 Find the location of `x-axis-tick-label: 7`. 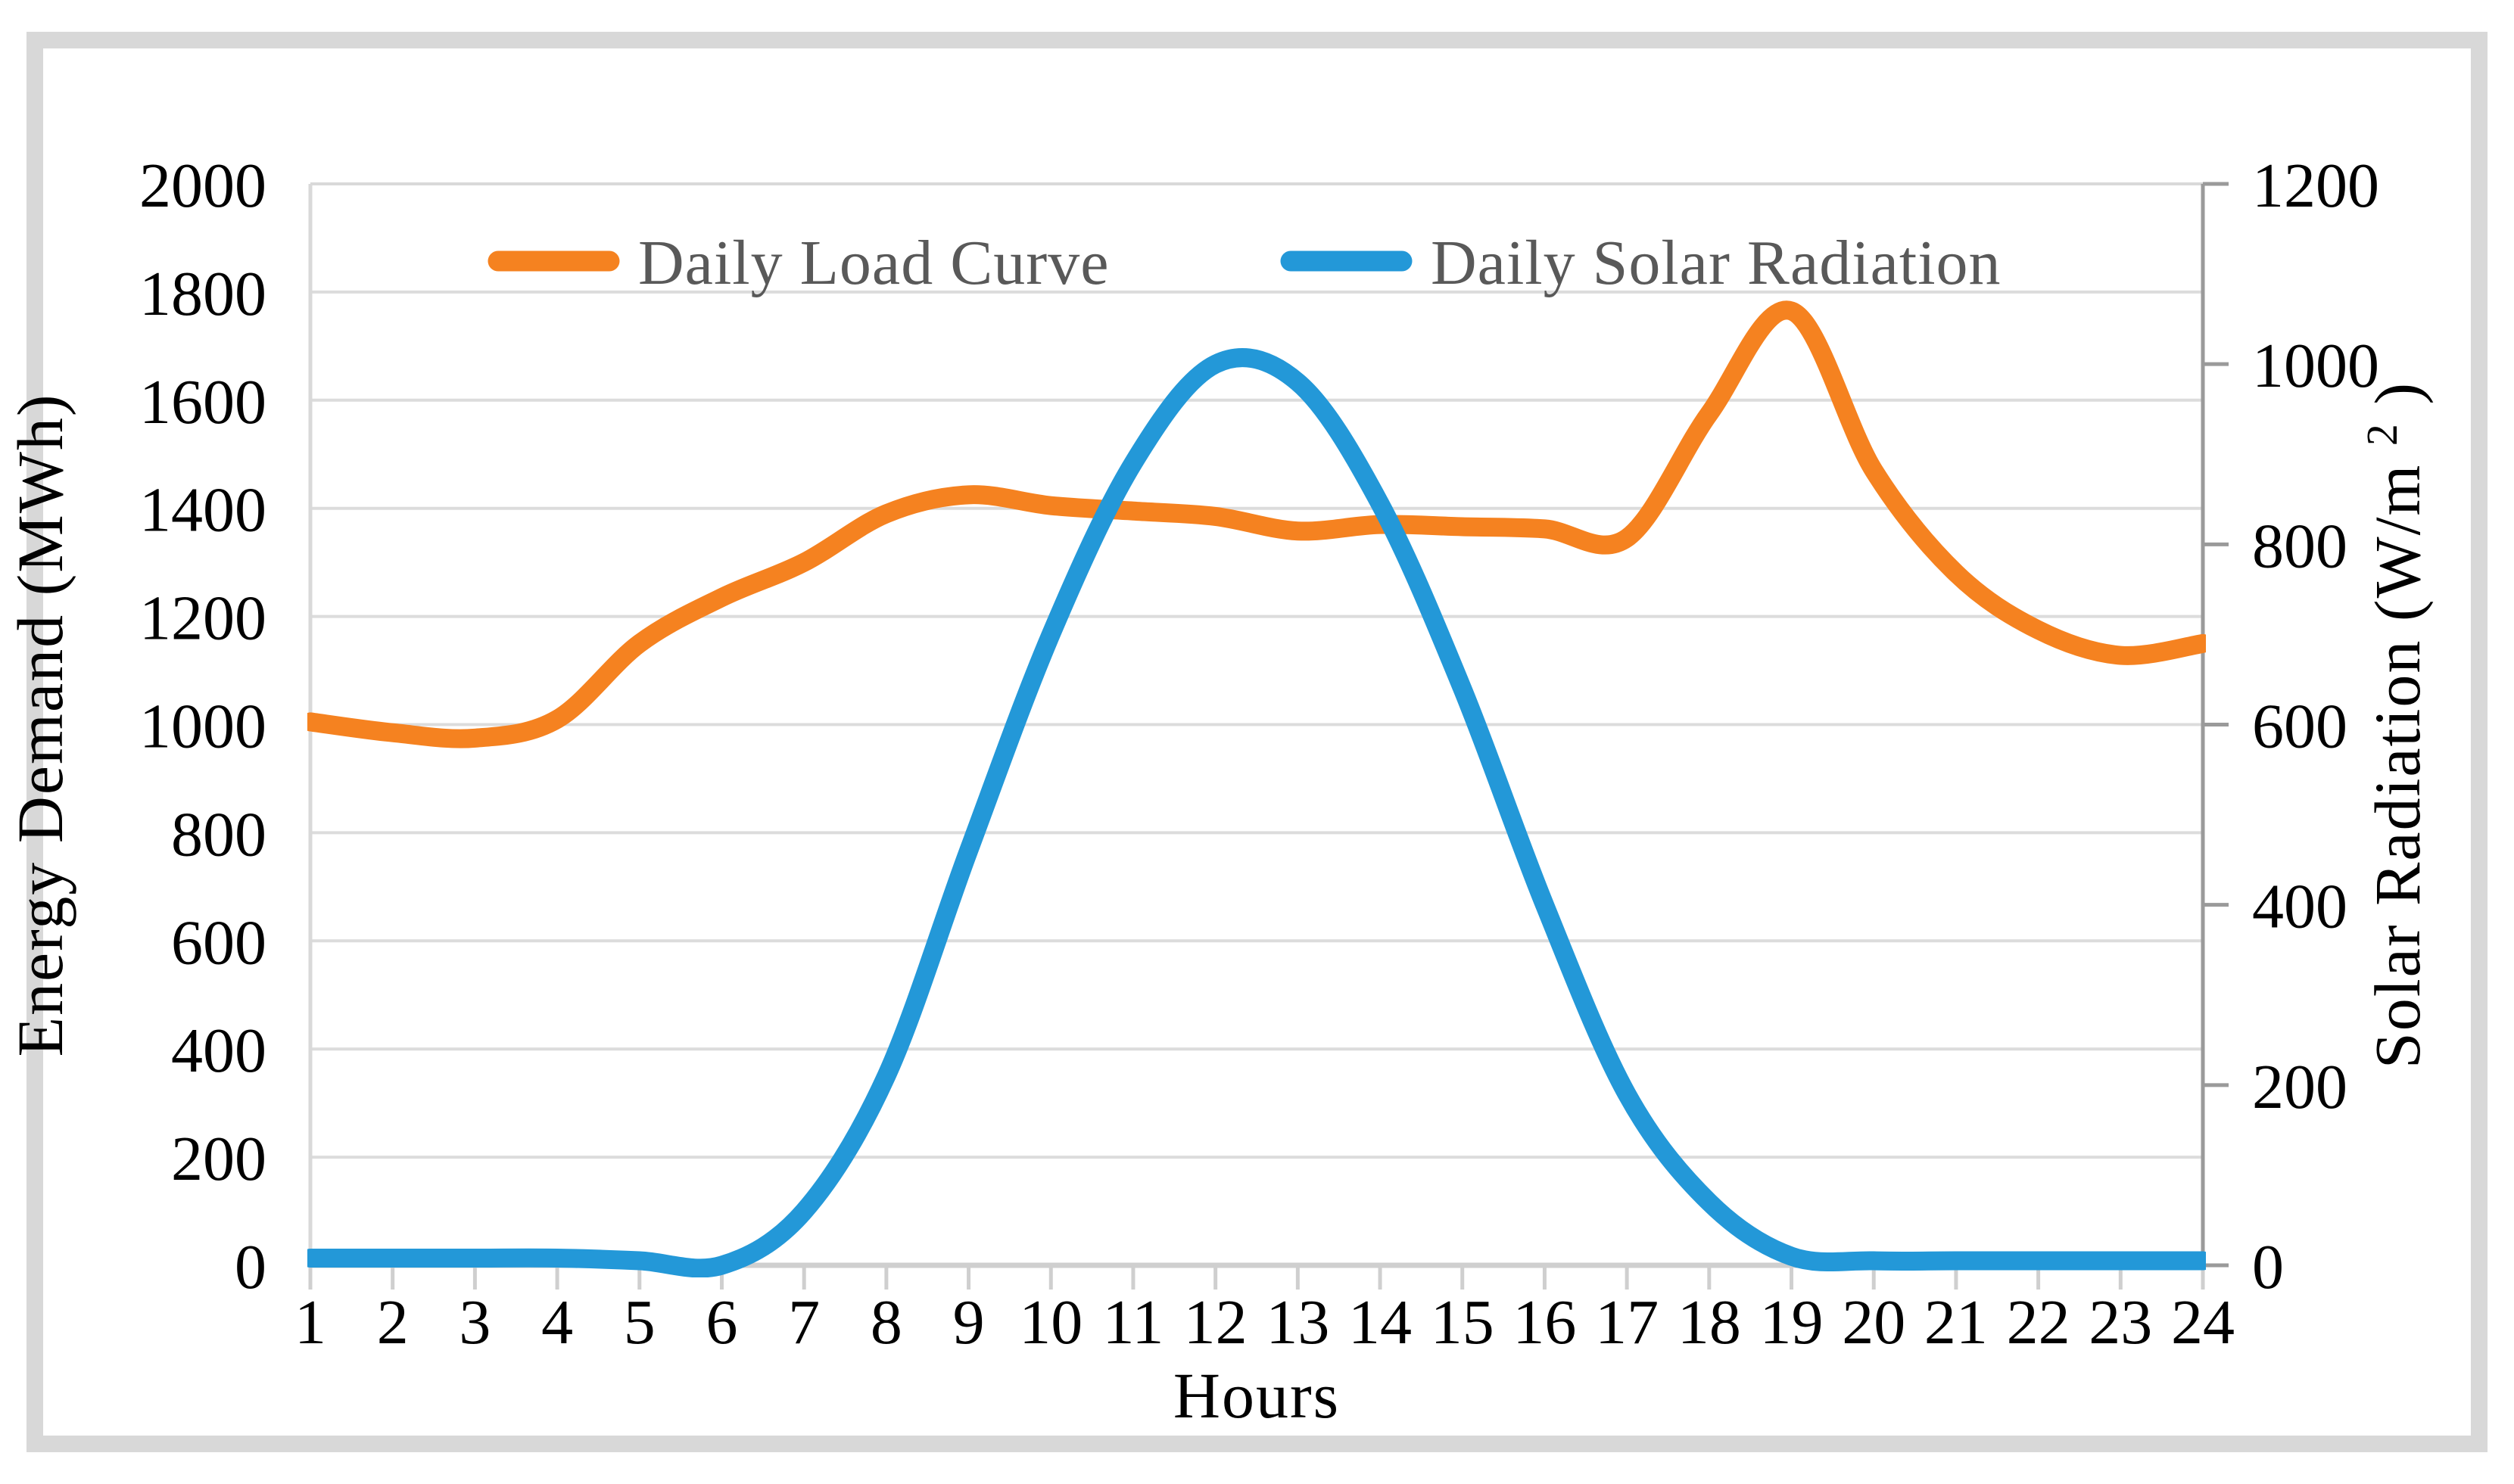

x-axis-tick-label: 7 is located at coordinates (804, 1323).